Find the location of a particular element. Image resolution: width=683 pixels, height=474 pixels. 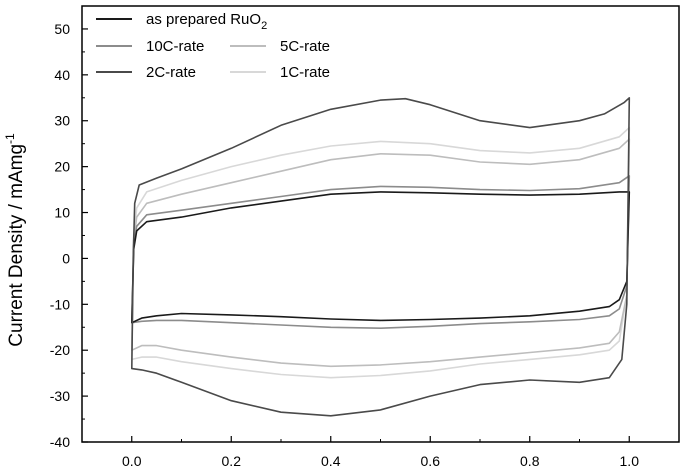

y-tick-label: 20 is located at coordinates (62, 167).